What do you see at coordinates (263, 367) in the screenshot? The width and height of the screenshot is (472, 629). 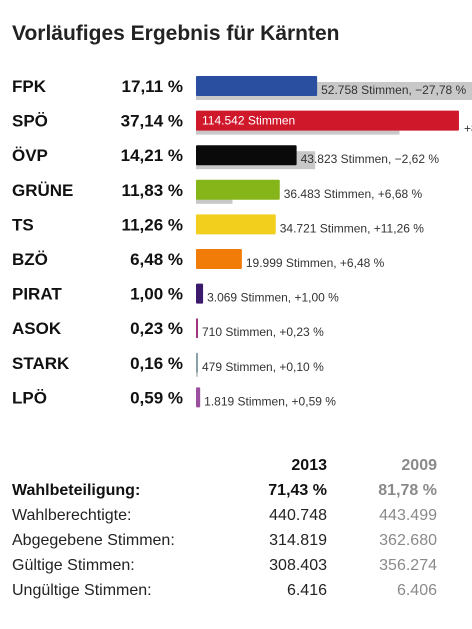 I see `data-label: 479 Stimmen, +0,10 %` at bounding box center [263, 367].